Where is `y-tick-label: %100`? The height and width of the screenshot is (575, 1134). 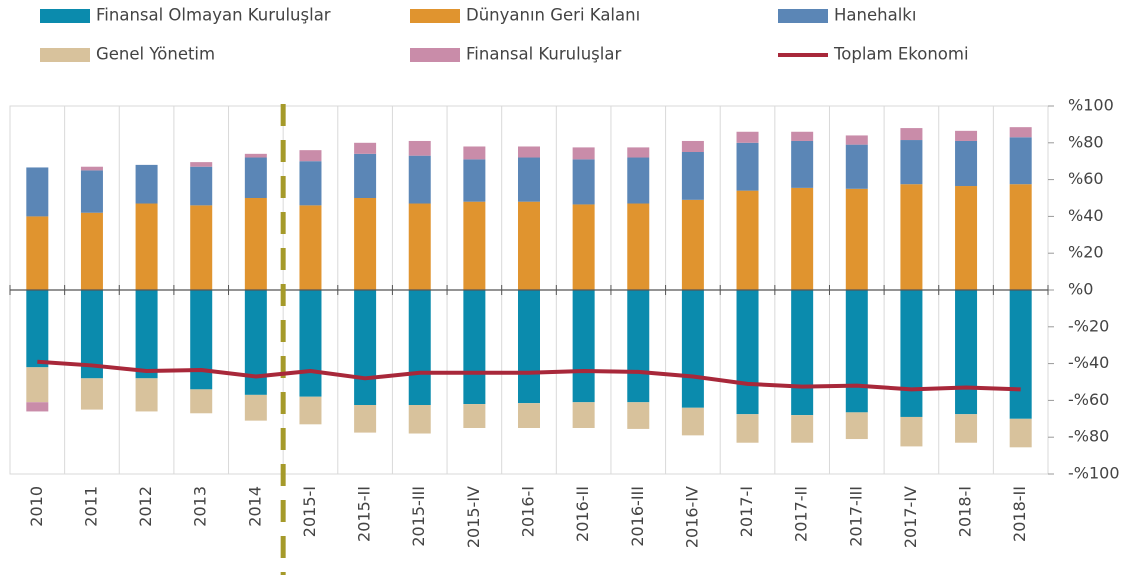
y-tick-label: %100 is located at coordinates (1091, 105).